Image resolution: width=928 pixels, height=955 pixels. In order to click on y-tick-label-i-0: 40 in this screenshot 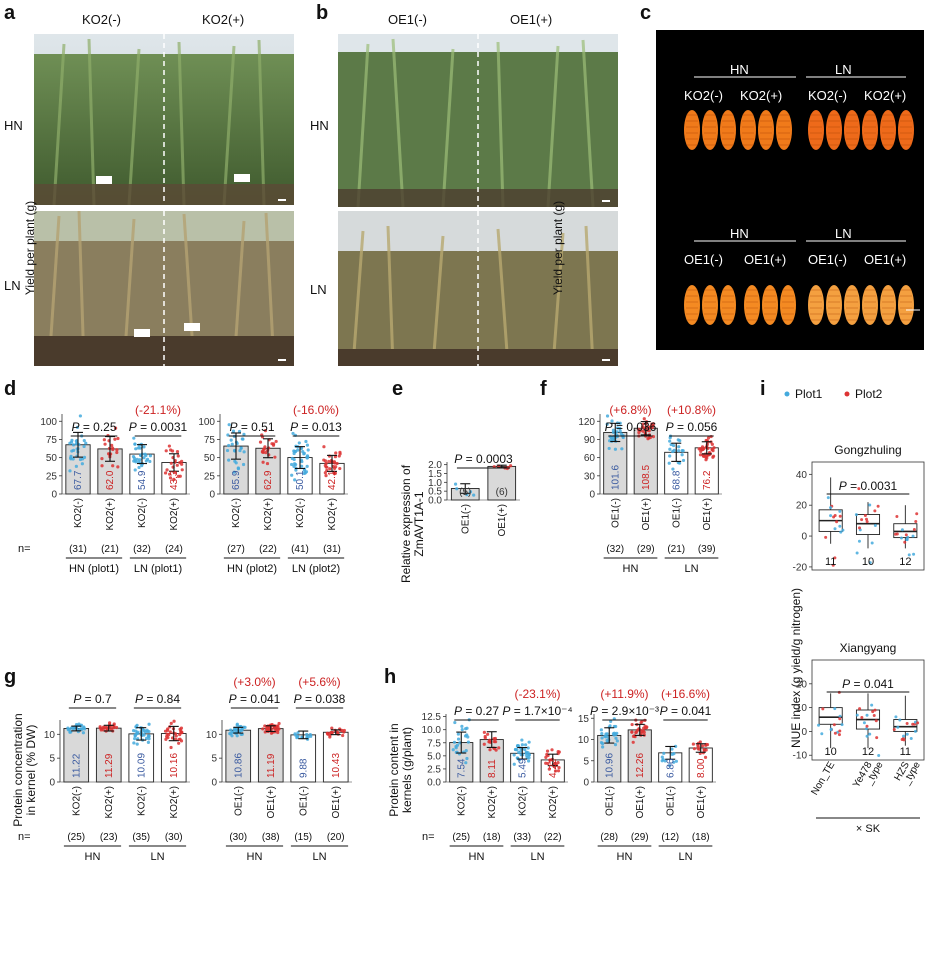, I will do `click(802, 475)`.